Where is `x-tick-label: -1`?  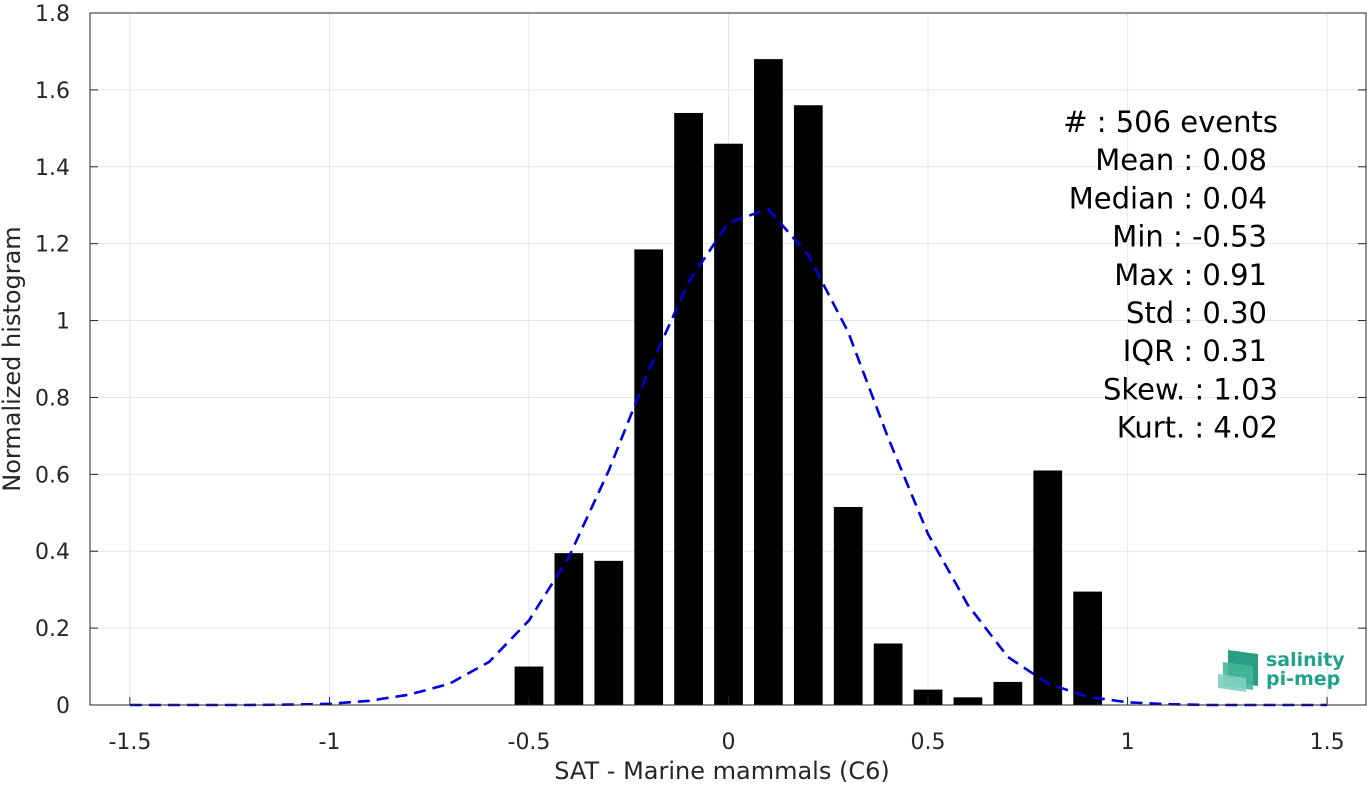 x-tick-label: -1 is located at coordinates (329, 742).